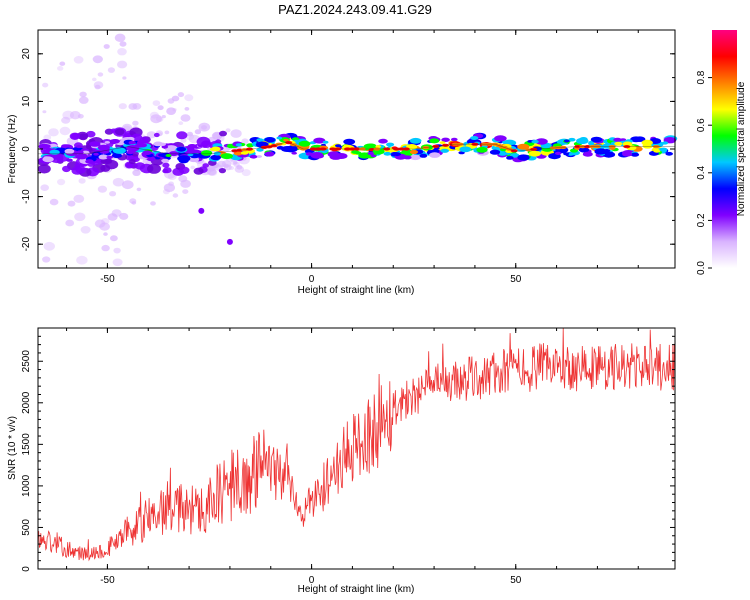  What do you see at coordinates (107, 279) in the screenshot?
I see `spectrogram-x-tick-label: -50` at bounding box center [107, 279].